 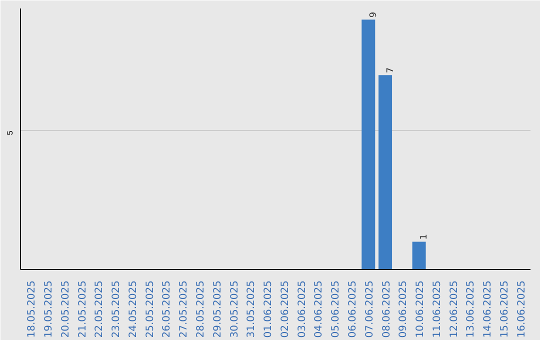 What do you see at coordinates (133, 309) in the screenshot?
I see `x-tick-label: 24.05.2025` at bounding box center [133, 309].